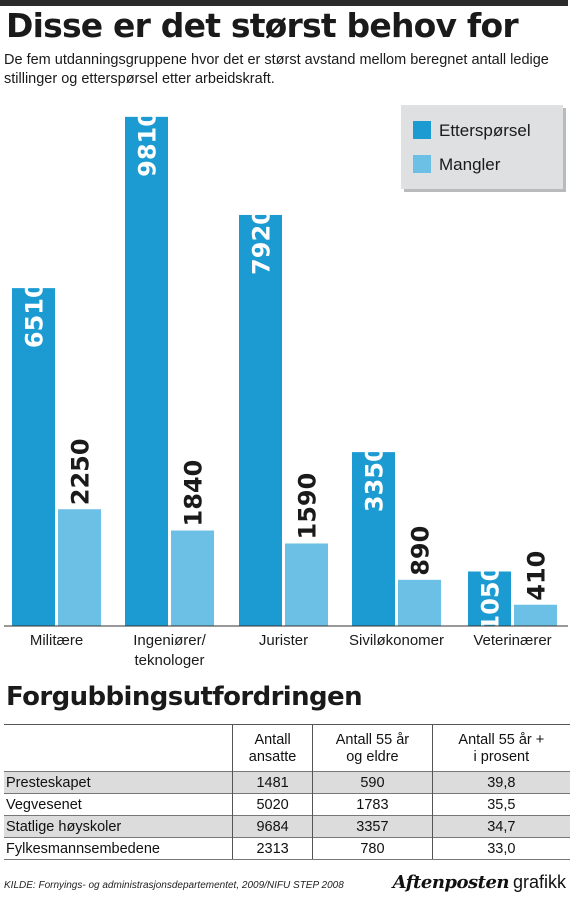 The height and width of the screenshot is (900, 576). What do you see at coordinates (35, 314) in the screenshot?
I see `value-label: 6510` at bounding box center [35, 314].